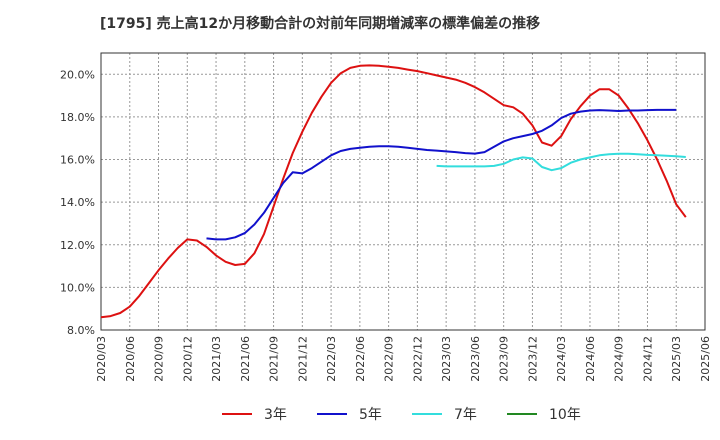 This screenshot has width=720, height=440. What do you see at coordinates (77, 287) in the screenshot?
I see `y-tick-label: 10.0%` at bounding box center [77, 287].